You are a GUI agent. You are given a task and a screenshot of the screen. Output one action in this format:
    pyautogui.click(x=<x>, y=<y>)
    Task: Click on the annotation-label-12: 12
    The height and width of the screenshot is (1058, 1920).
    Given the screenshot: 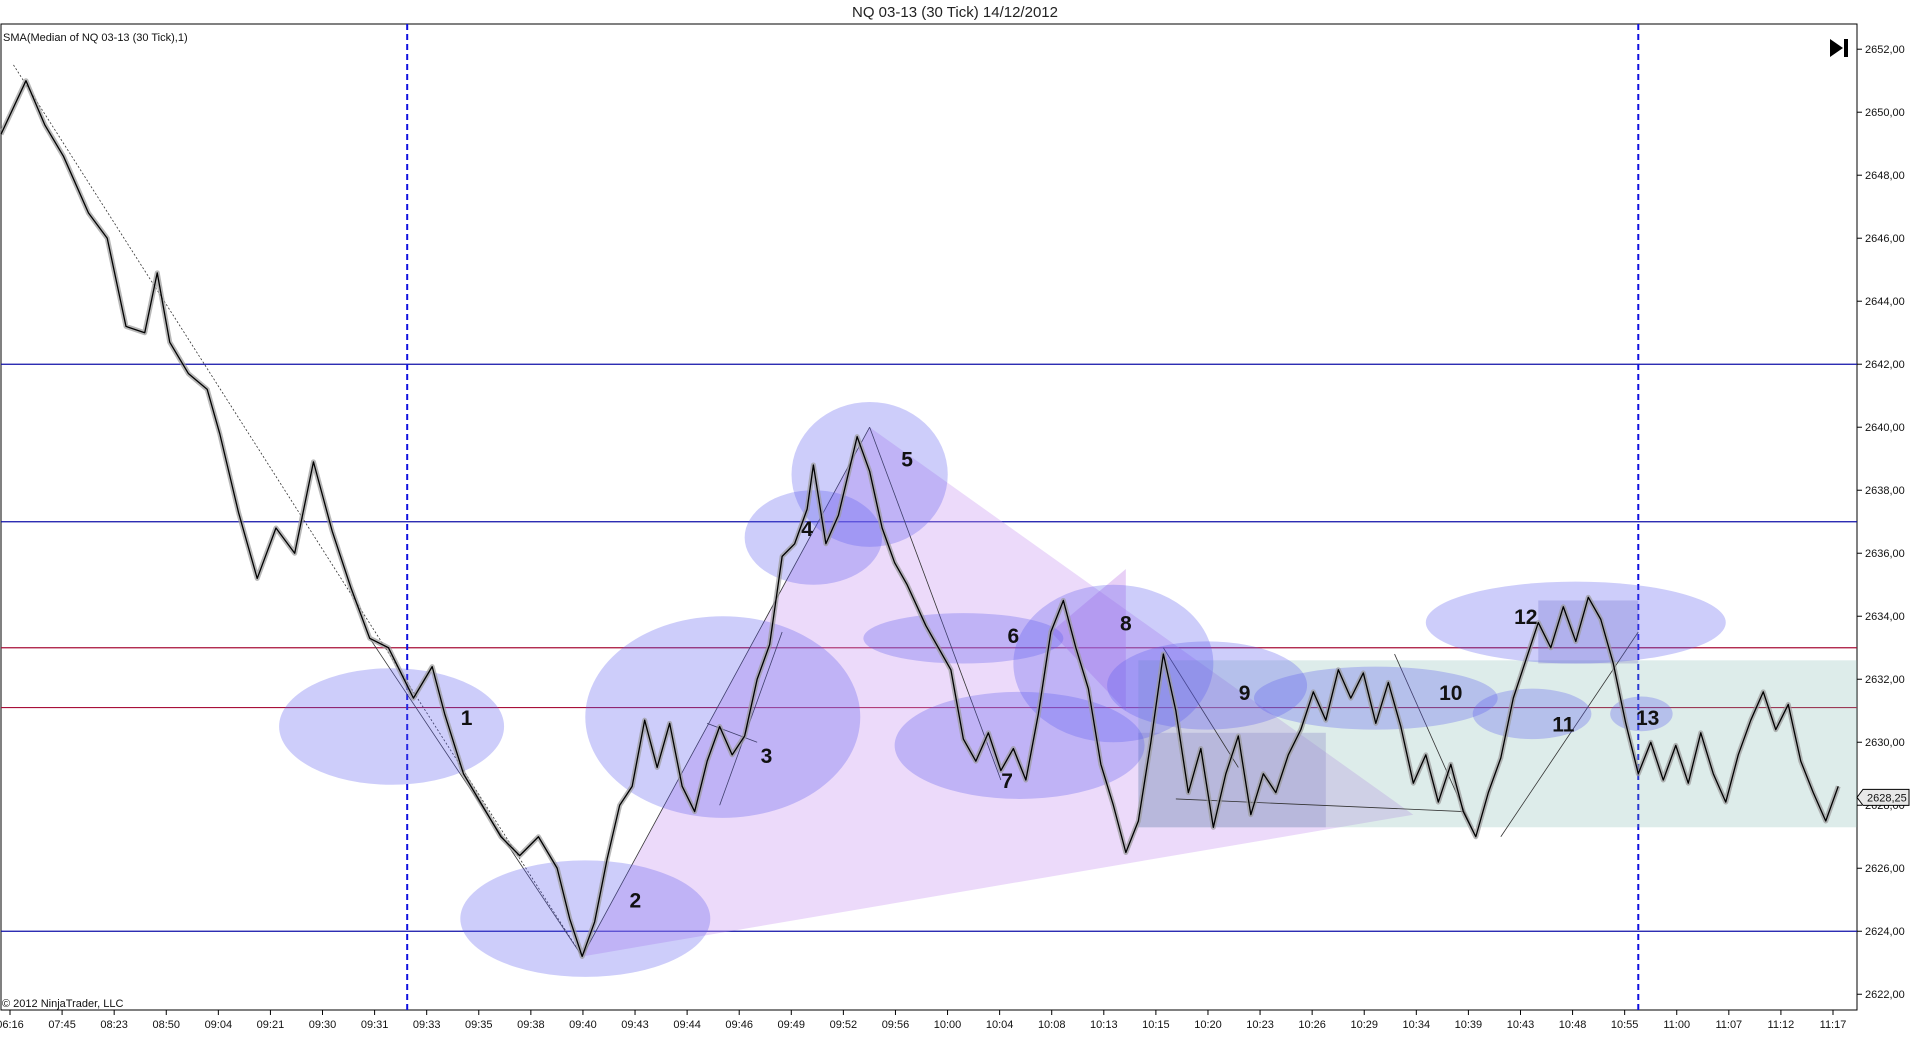 What is the action you would take?
    pyautogui.click(x=1525, y=617)
    